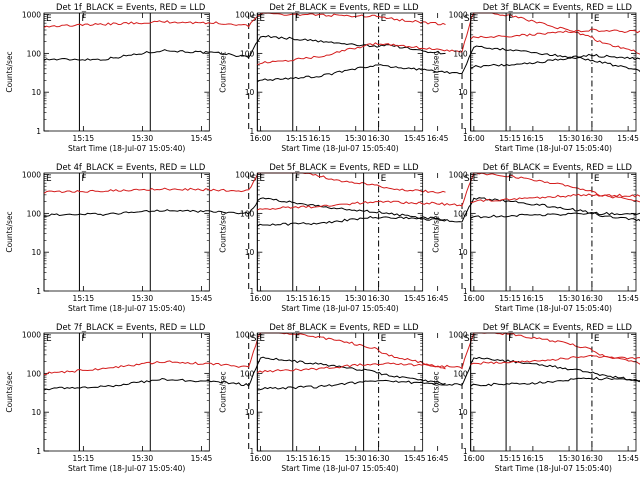 The image size is (640, 484). I want to click on panel-title: Det 9f_BLACK = Events, RED = LLD, so click(557, 327).